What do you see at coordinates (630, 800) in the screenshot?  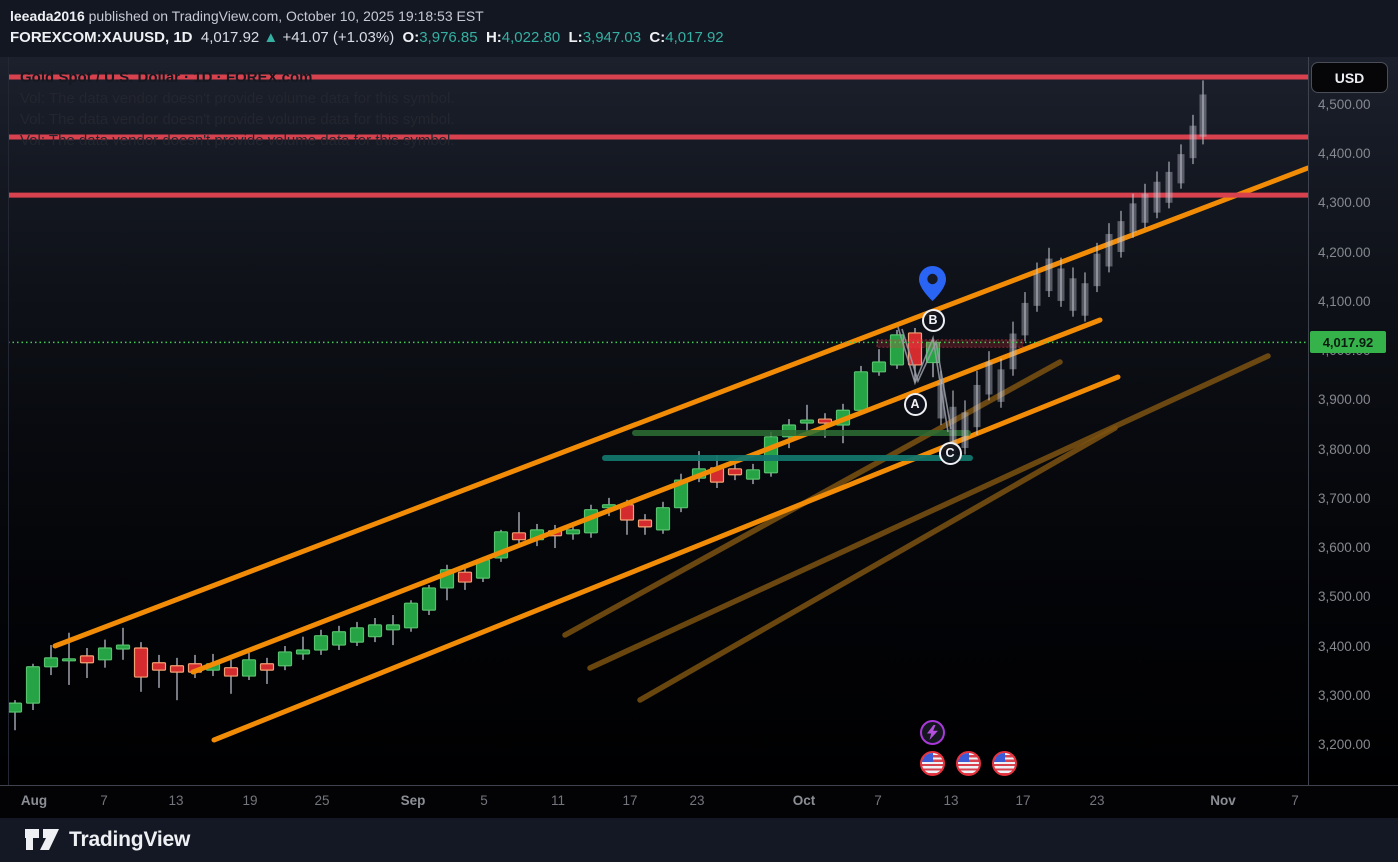 I see `time-tick-label: 17` at bounding box center [630, 800].